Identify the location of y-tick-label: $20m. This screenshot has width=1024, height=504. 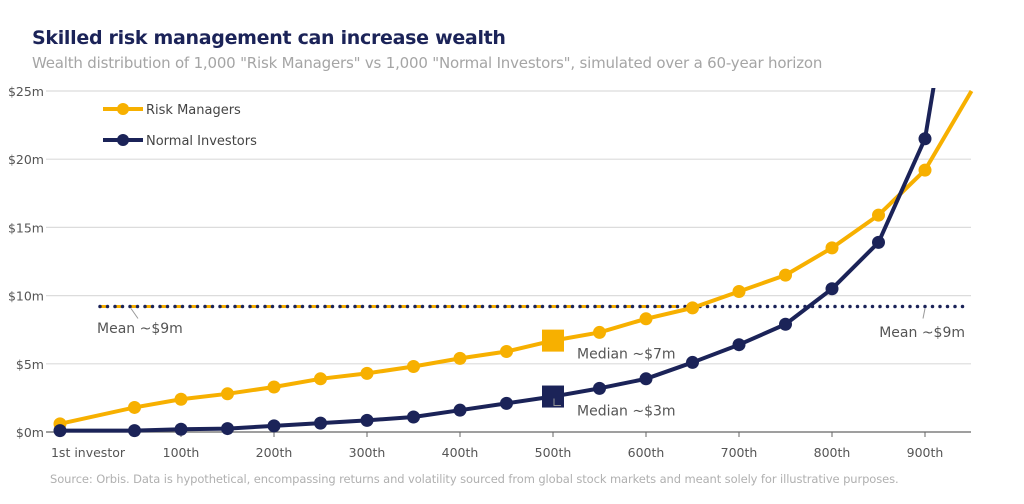
(26, 159).